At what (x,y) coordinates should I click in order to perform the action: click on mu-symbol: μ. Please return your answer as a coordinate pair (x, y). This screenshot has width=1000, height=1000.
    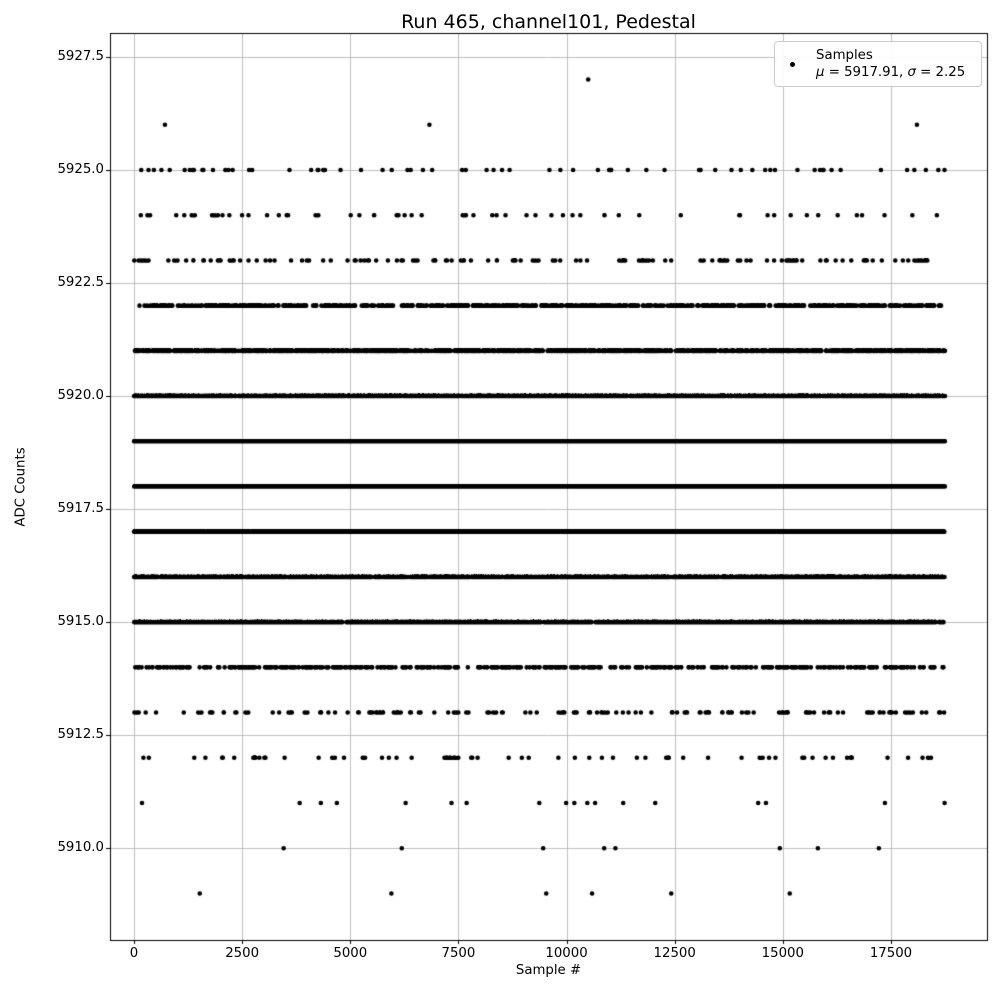
    Looking at the image, I should click on (820, 72).